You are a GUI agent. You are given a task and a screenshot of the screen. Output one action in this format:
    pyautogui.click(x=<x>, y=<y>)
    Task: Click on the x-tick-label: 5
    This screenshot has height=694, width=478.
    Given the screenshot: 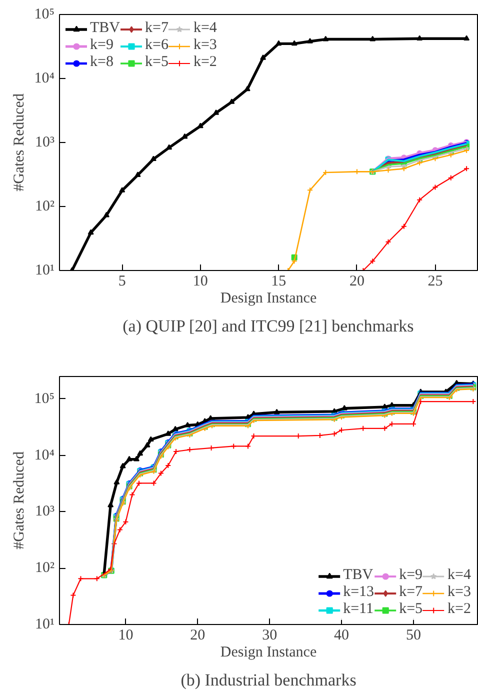 What is the action you would take?
    pyautogui.click(x=122, y=282)
    